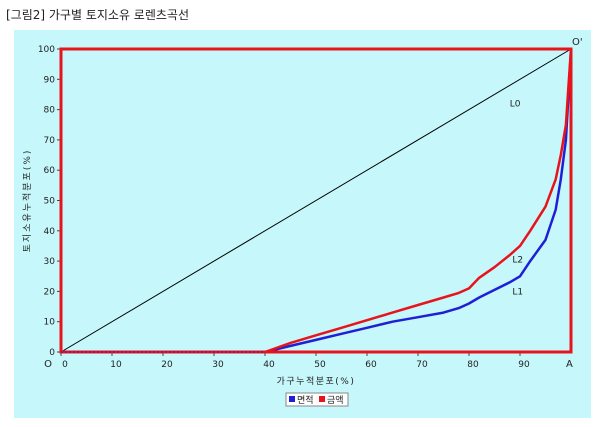 This screenshot has width=595, height=427. I want to click on corner-top-right: O', so click(577, 42).